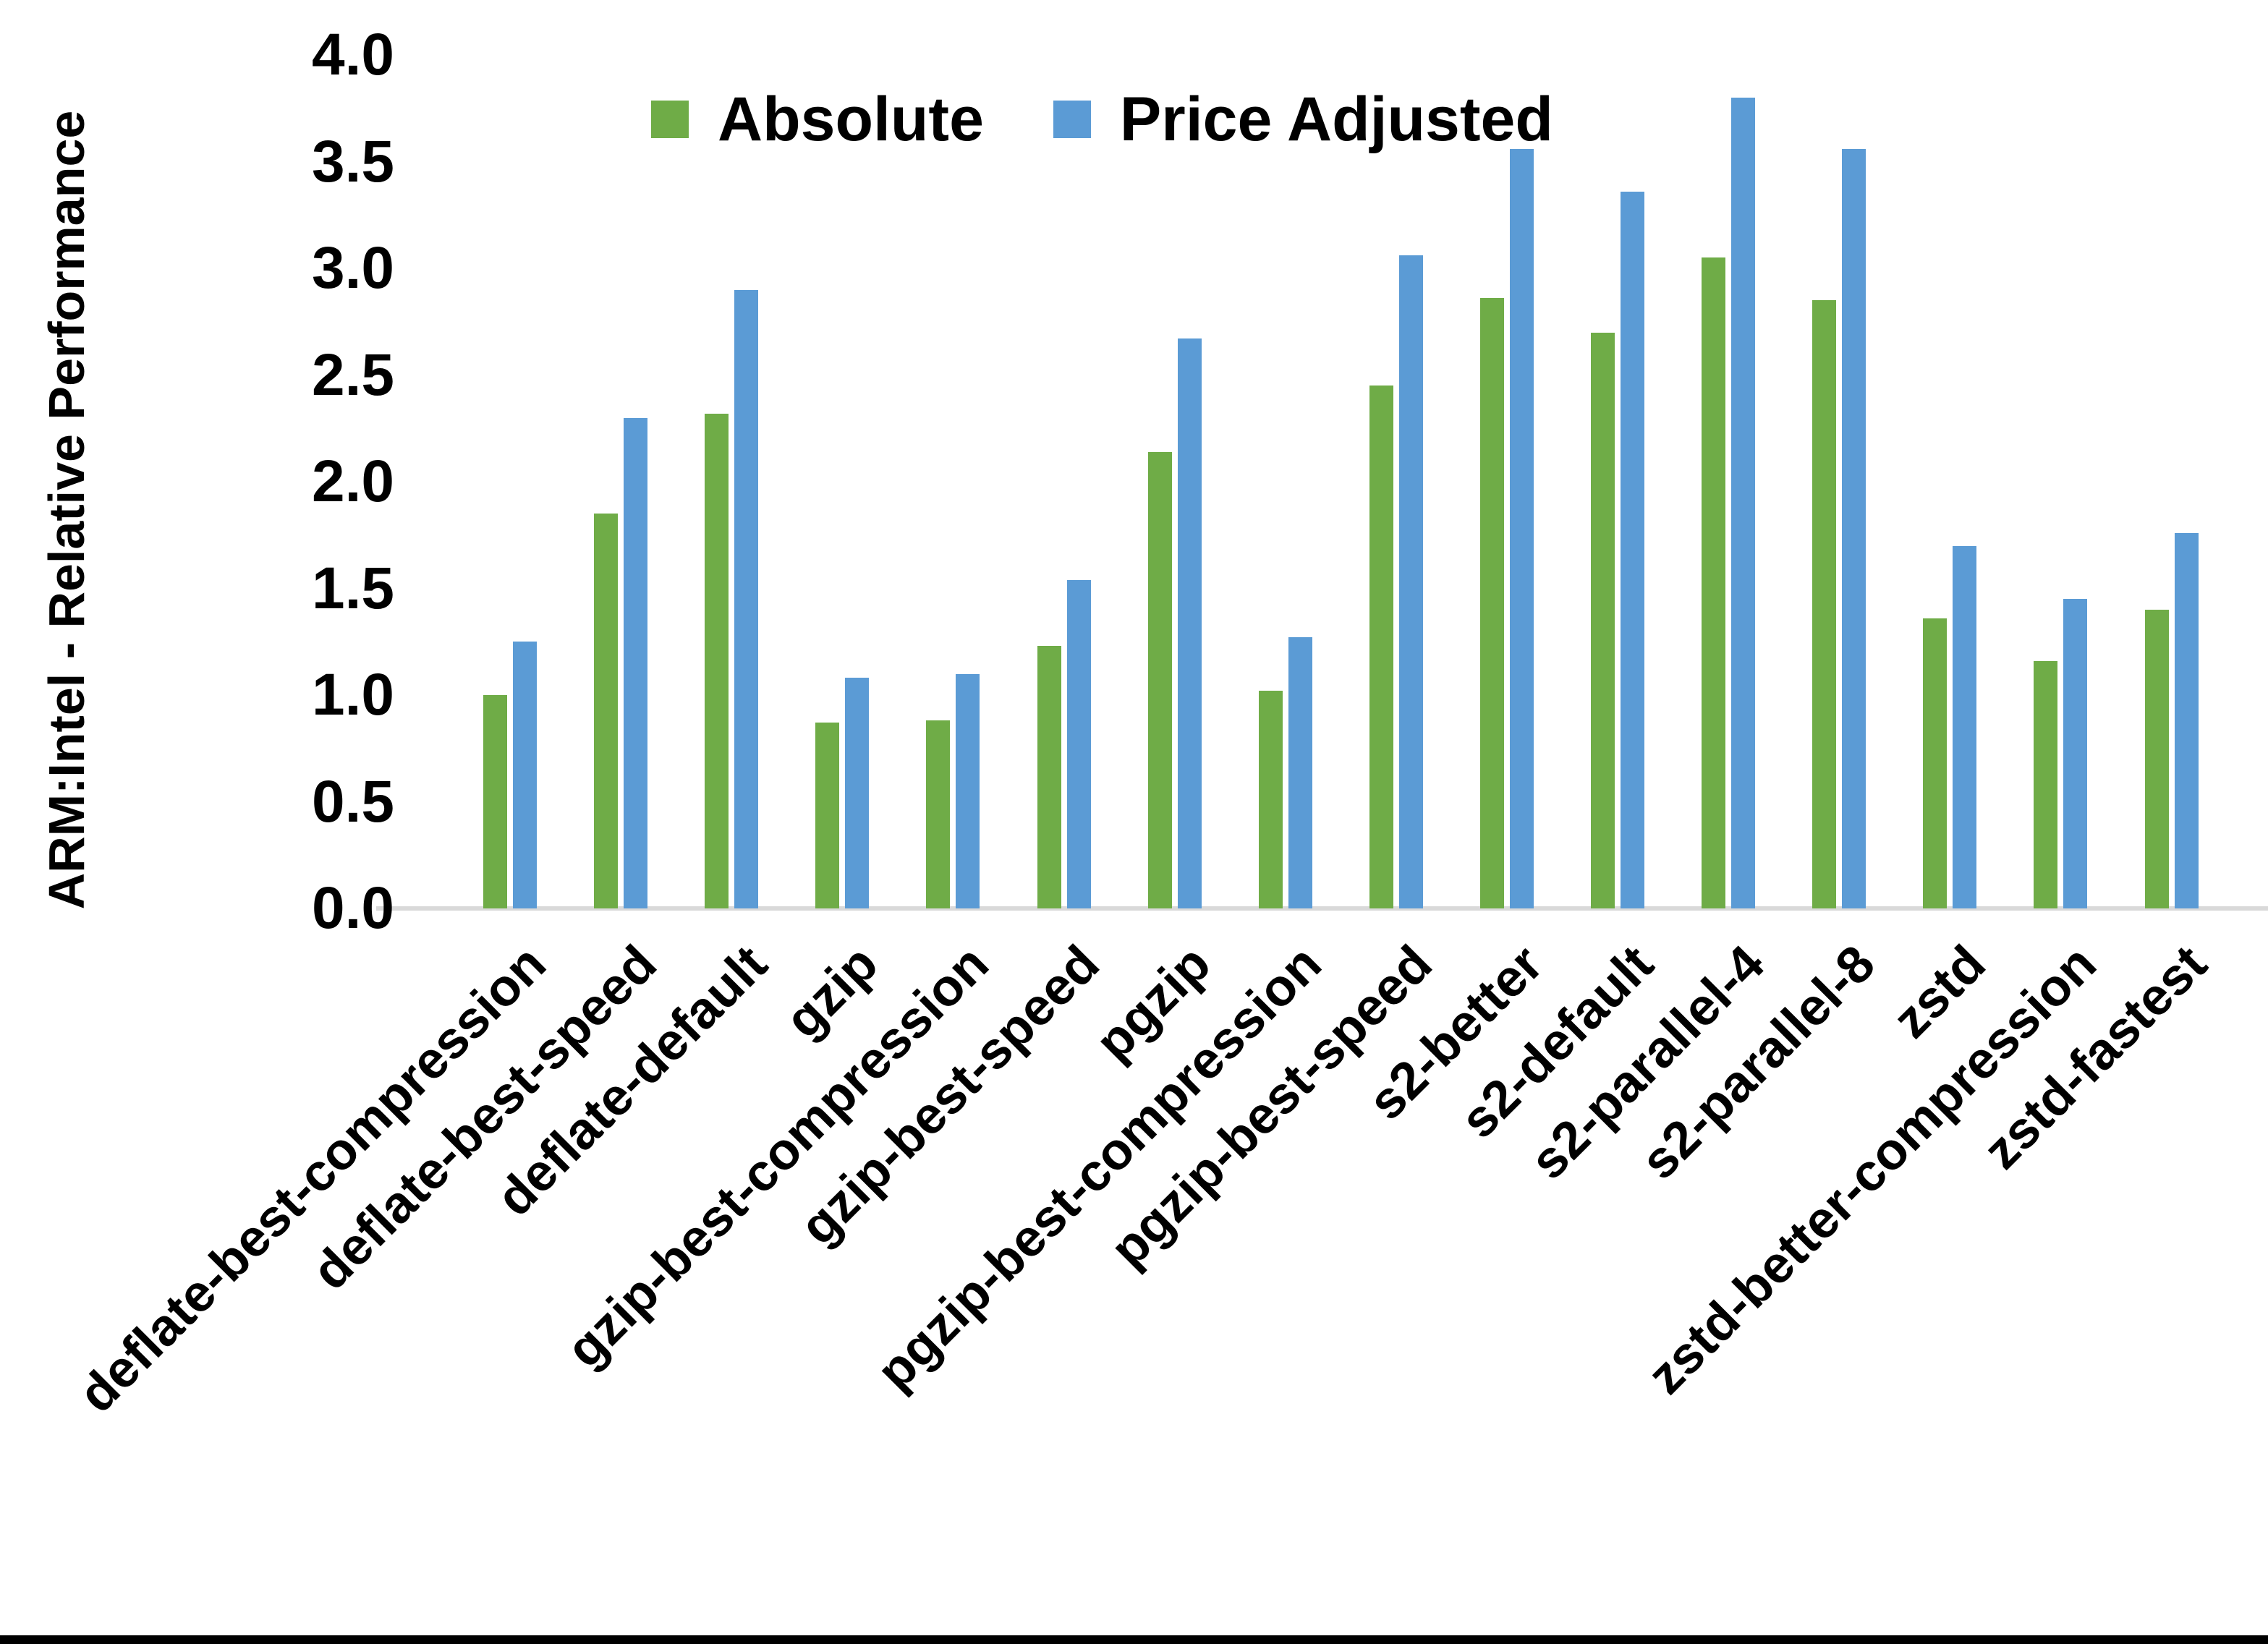 The width and height of the screenshot is (2268, 1644). What do you see at coordinates (1824, 604) in the screenshot?
I see `bar-s2-parallel-8-absolute` at bounding box center [1824, 604].